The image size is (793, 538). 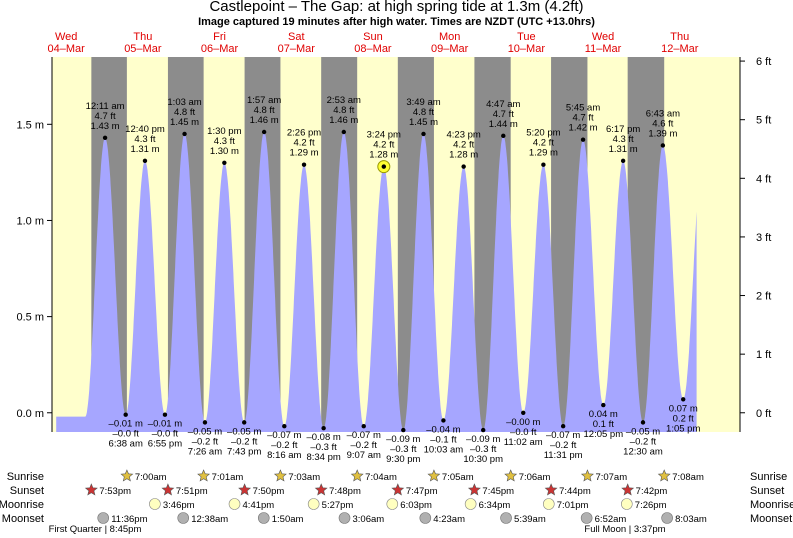 What do you see at coordinates (179, 505) in the screenshot?
I see `moonrise-time: 3:46pm` at bounding box center [179, 505].